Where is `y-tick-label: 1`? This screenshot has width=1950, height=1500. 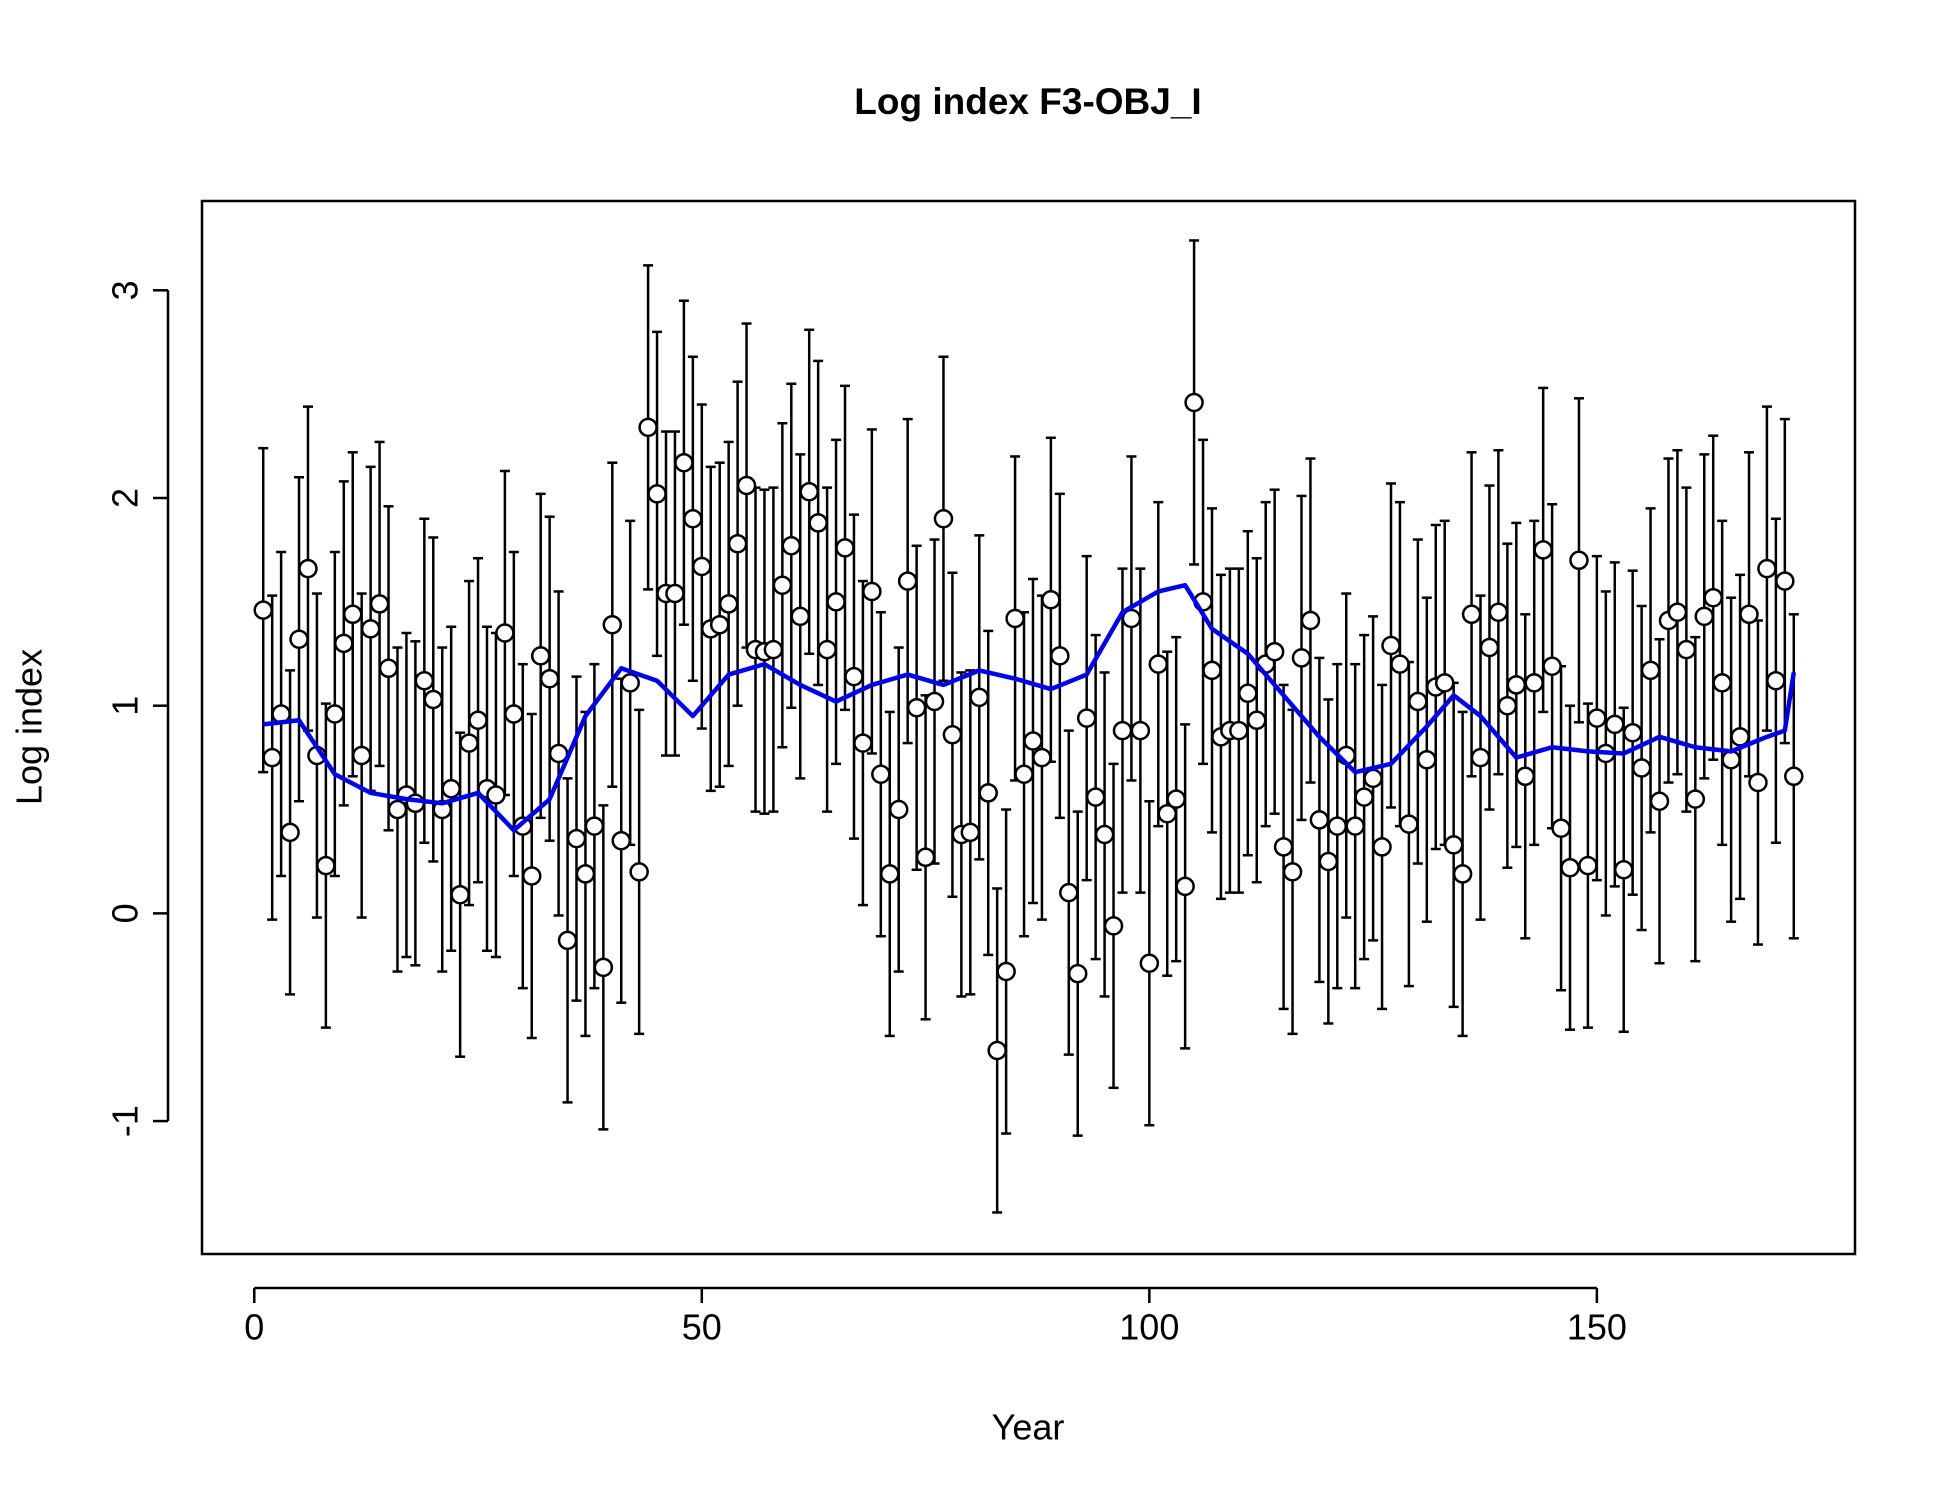
y-tick-label: 1 is located at coordinates (125, 706).